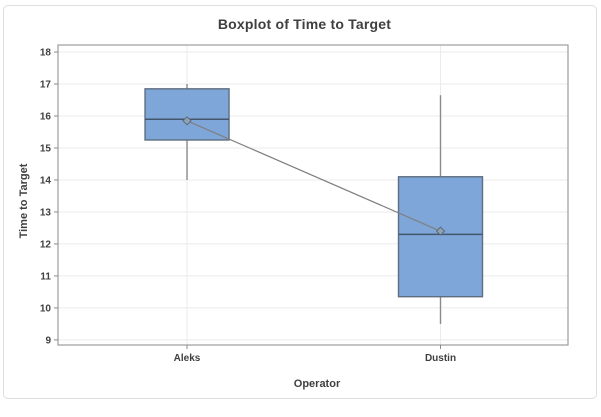 The height and width of the screenshot is (417, 601). Describe the element at coordinates (46, 180) in the screenshot. I see `y-tick-label: 14` at that location.